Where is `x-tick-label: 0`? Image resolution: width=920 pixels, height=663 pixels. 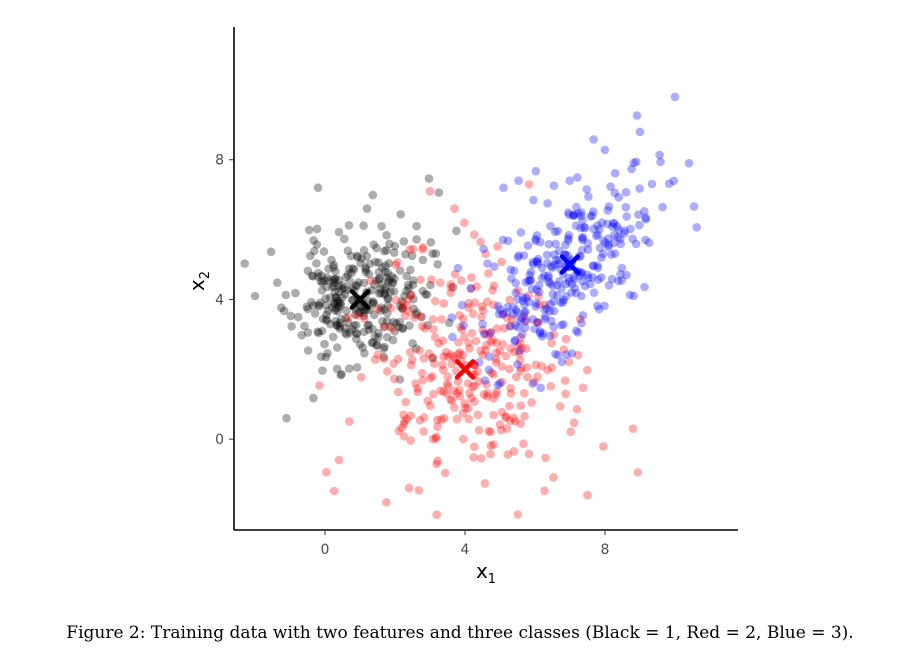 x-tick-label: 0 is located at coordinates (325, 550).